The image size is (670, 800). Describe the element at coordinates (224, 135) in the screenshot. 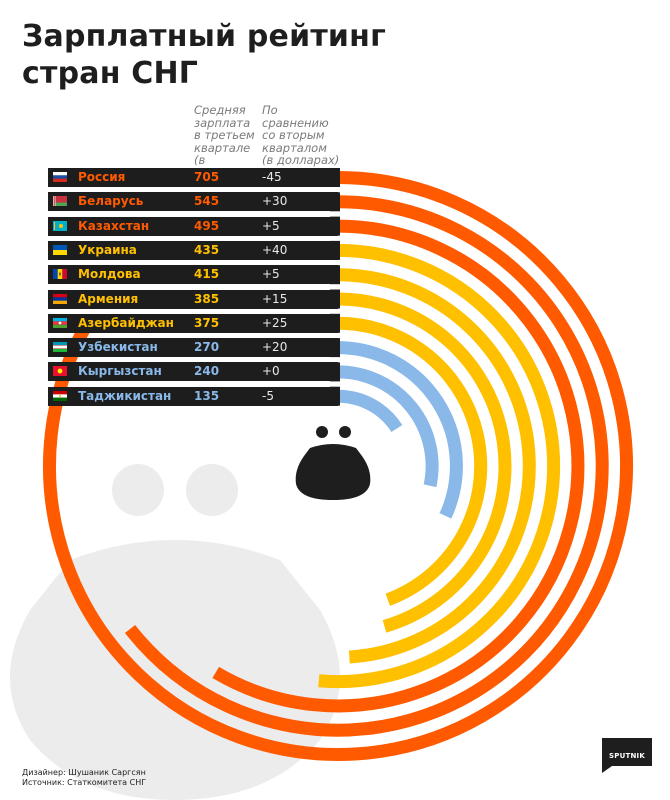

I see `salary-header-line: в третьем` at that location.